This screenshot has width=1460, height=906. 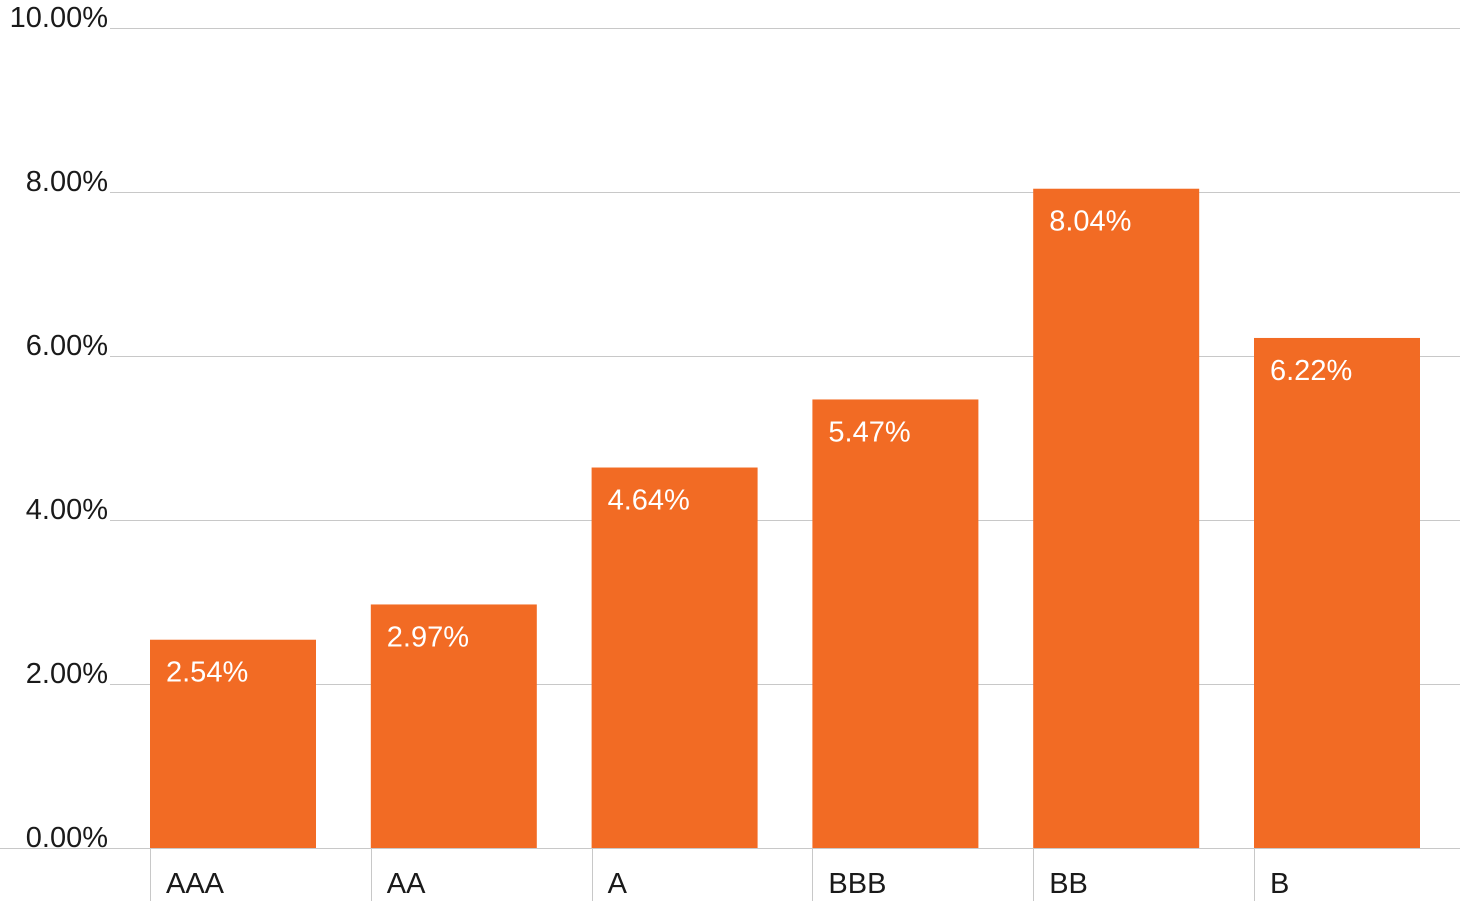 What do you see at coordinates (1311, 371) in the screenshot?
I see `bar-value-label: 6.22%` at bounding box center [1311, 371].